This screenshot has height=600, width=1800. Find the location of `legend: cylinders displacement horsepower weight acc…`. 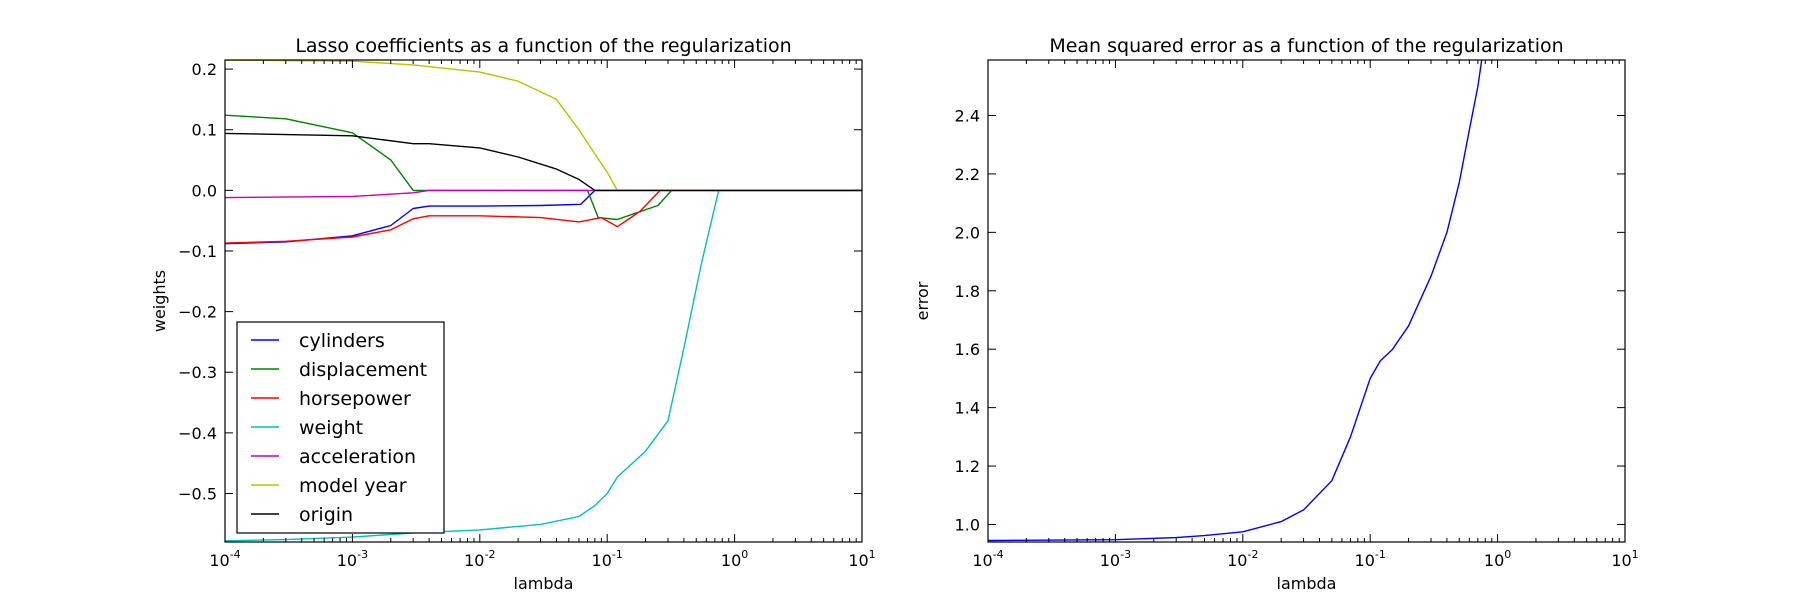

legend: cylinders displacement horsepower weight acc… is located at coordinates (340, 427).